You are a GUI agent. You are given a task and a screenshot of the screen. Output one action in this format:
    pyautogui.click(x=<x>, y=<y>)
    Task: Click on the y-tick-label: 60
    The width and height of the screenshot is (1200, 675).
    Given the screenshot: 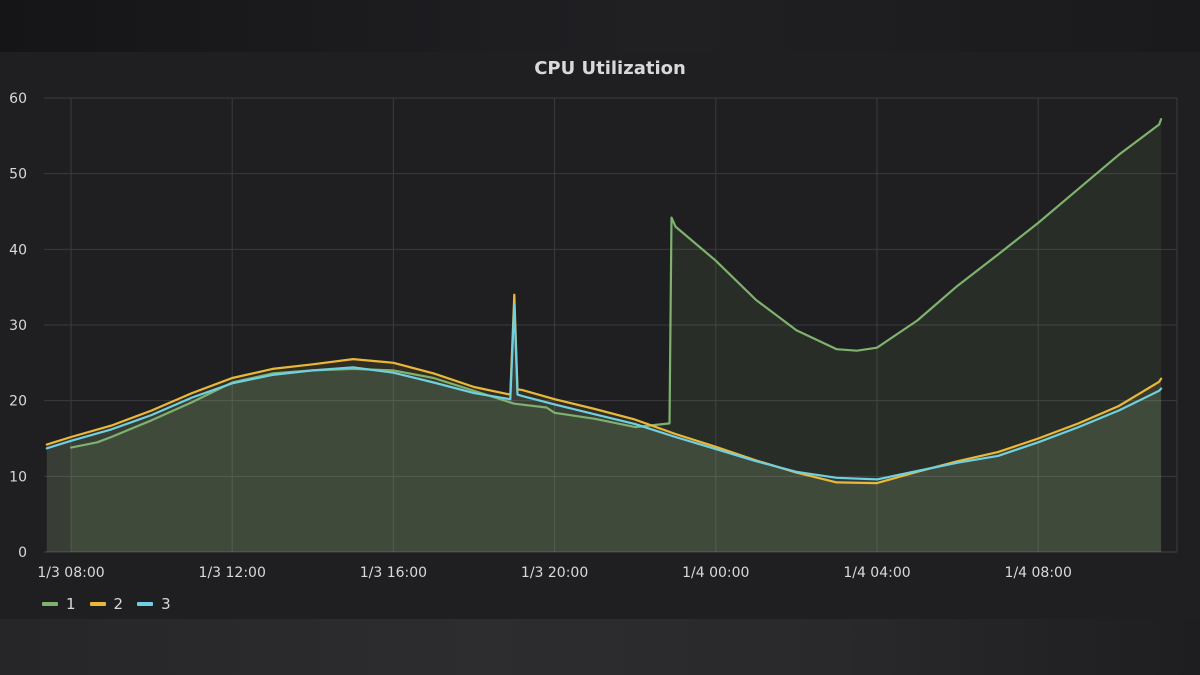 What is the action you would take?
    pyautogui.click(x=18, y=99)
    